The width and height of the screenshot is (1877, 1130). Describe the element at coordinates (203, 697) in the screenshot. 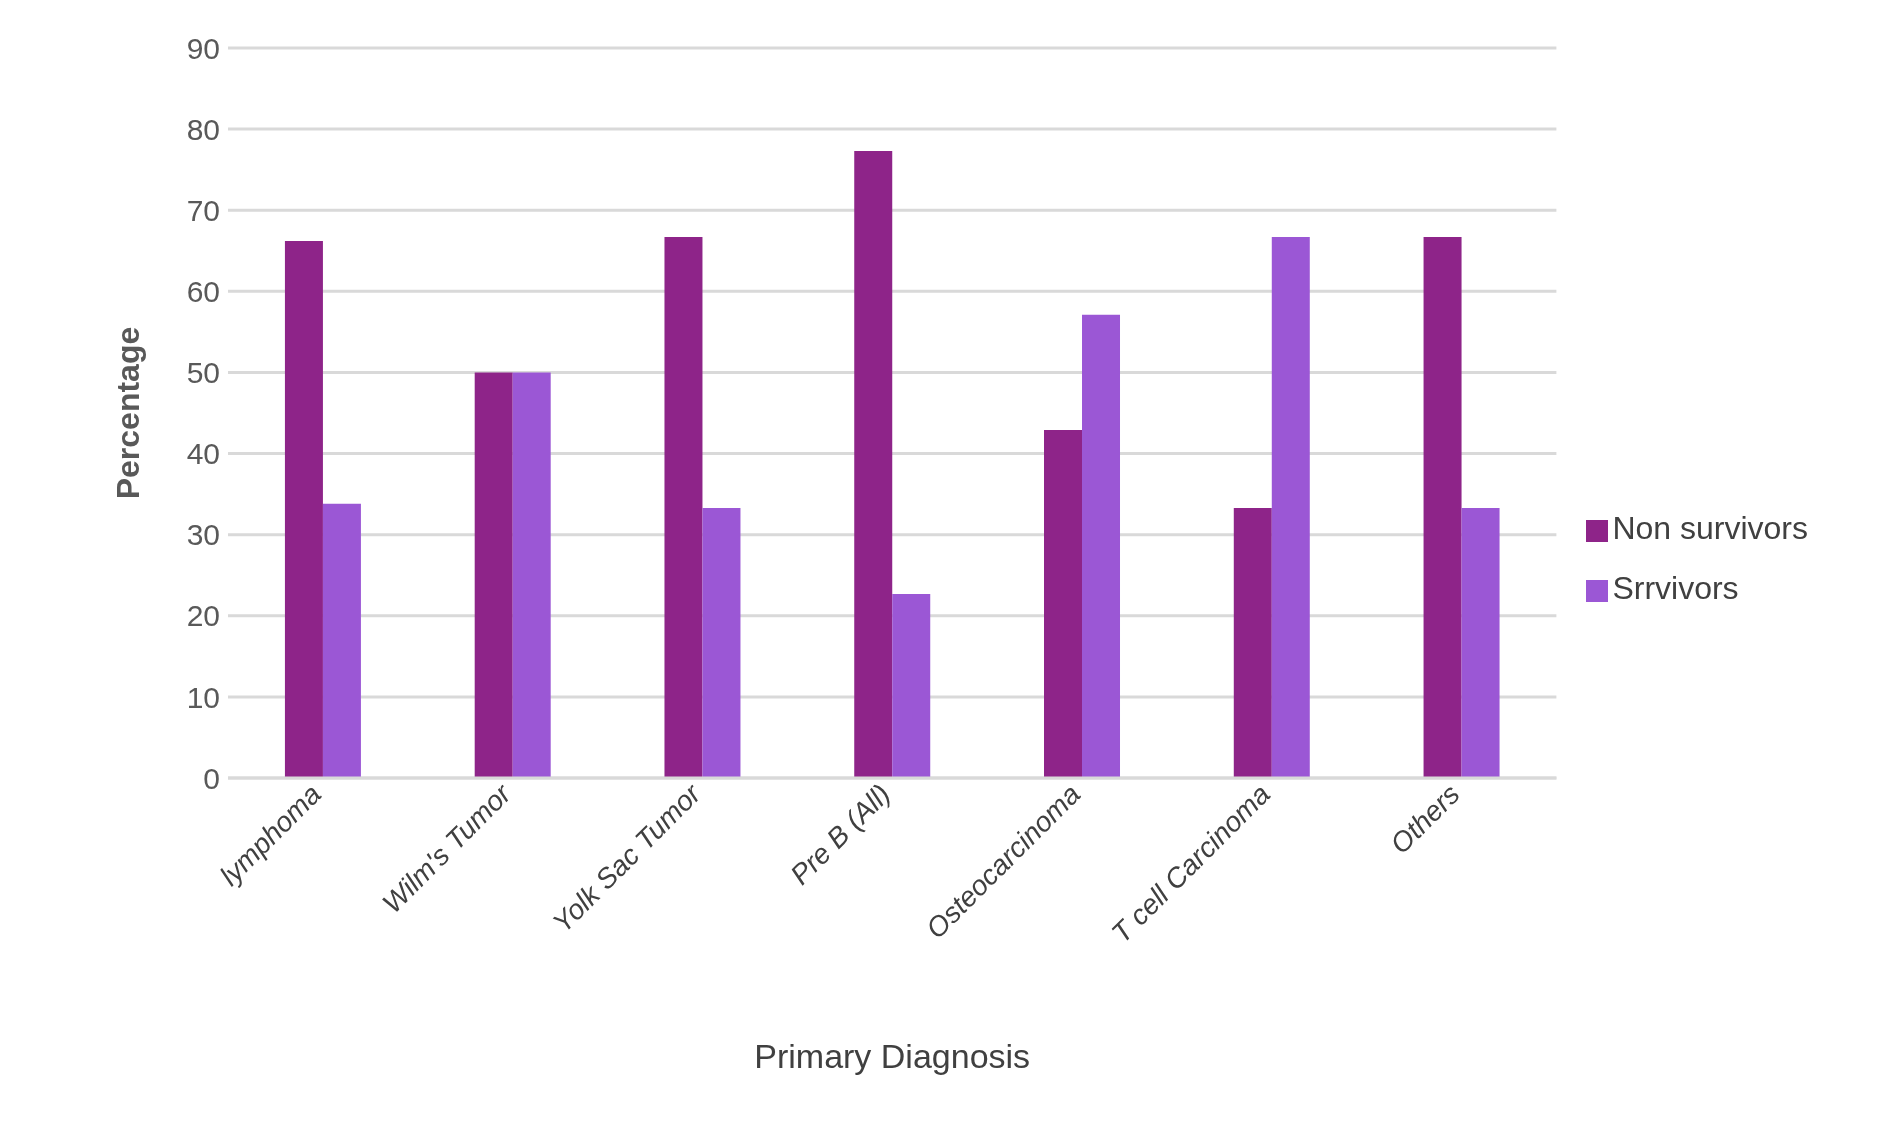

I see `y-tick-label: 10` at that location.